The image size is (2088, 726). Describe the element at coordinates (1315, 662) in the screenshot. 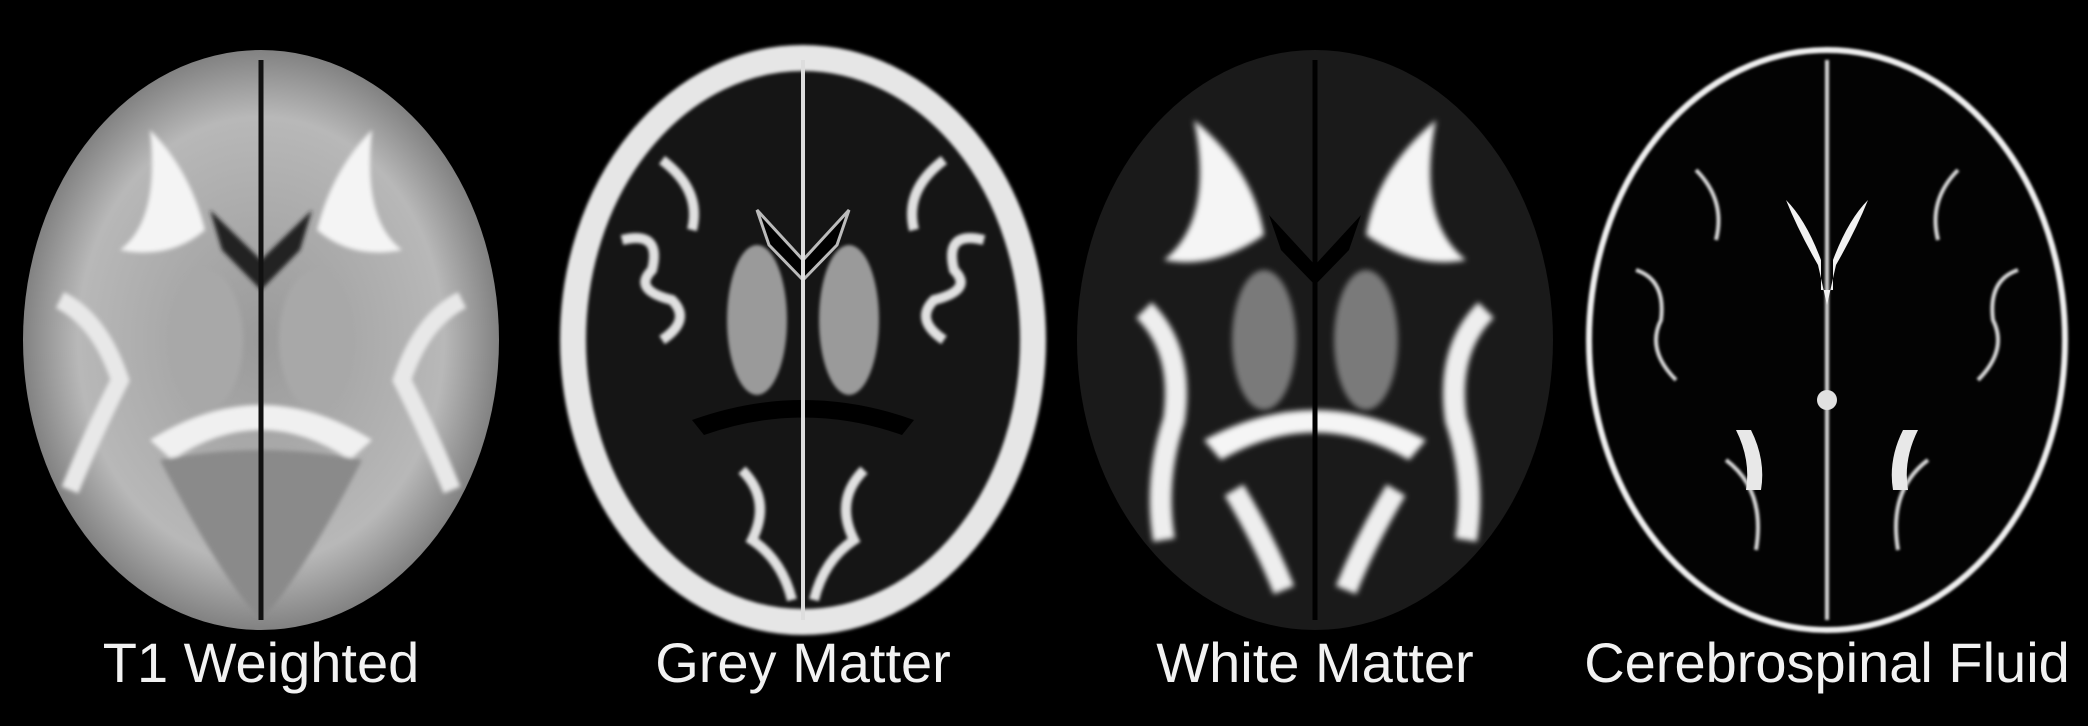

I see `caption-white-matter: White Matter` at that location.